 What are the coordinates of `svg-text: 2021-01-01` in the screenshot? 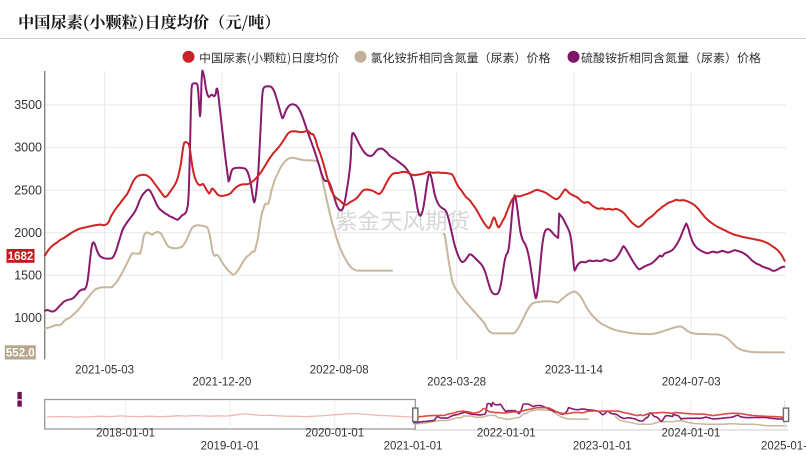 It's located at (413, 447).